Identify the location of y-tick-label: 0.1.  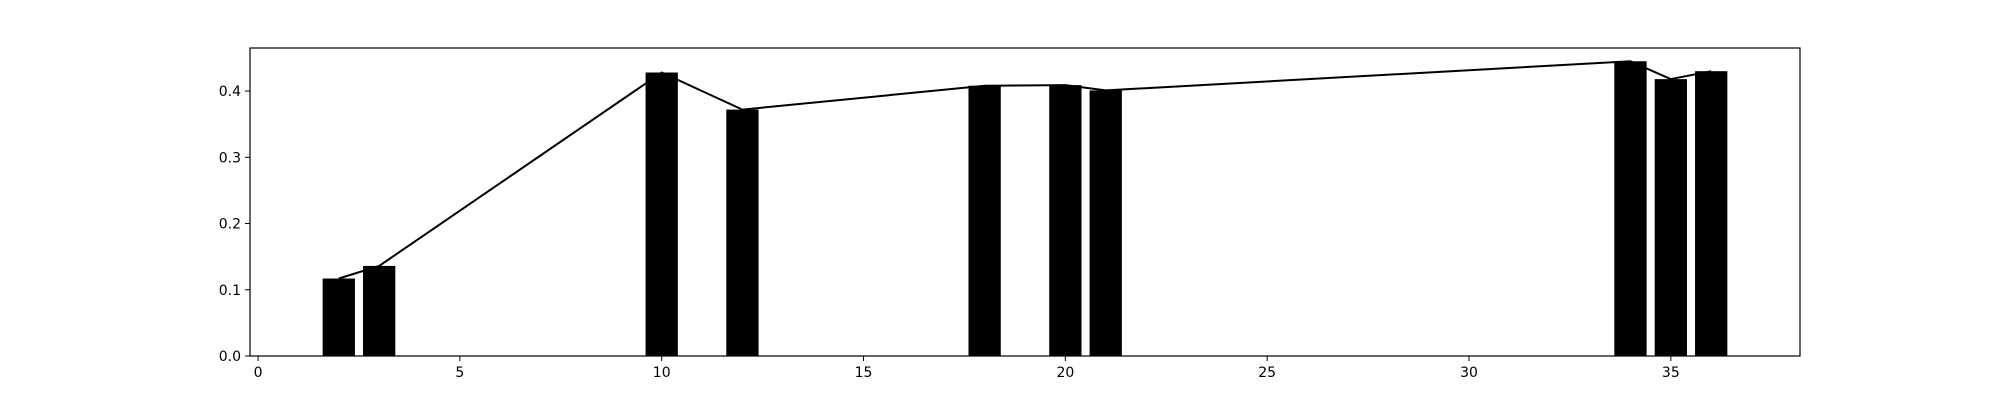
(230, 291).